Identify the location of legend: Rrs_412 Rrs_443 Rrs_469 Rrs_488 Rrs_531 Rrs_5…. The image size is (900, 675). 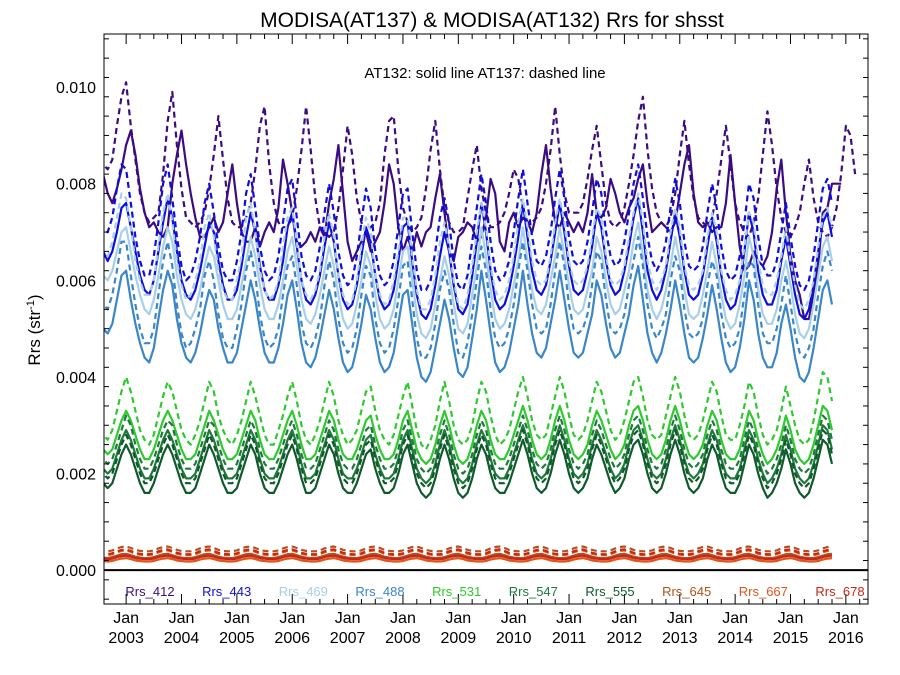
(494, 591).